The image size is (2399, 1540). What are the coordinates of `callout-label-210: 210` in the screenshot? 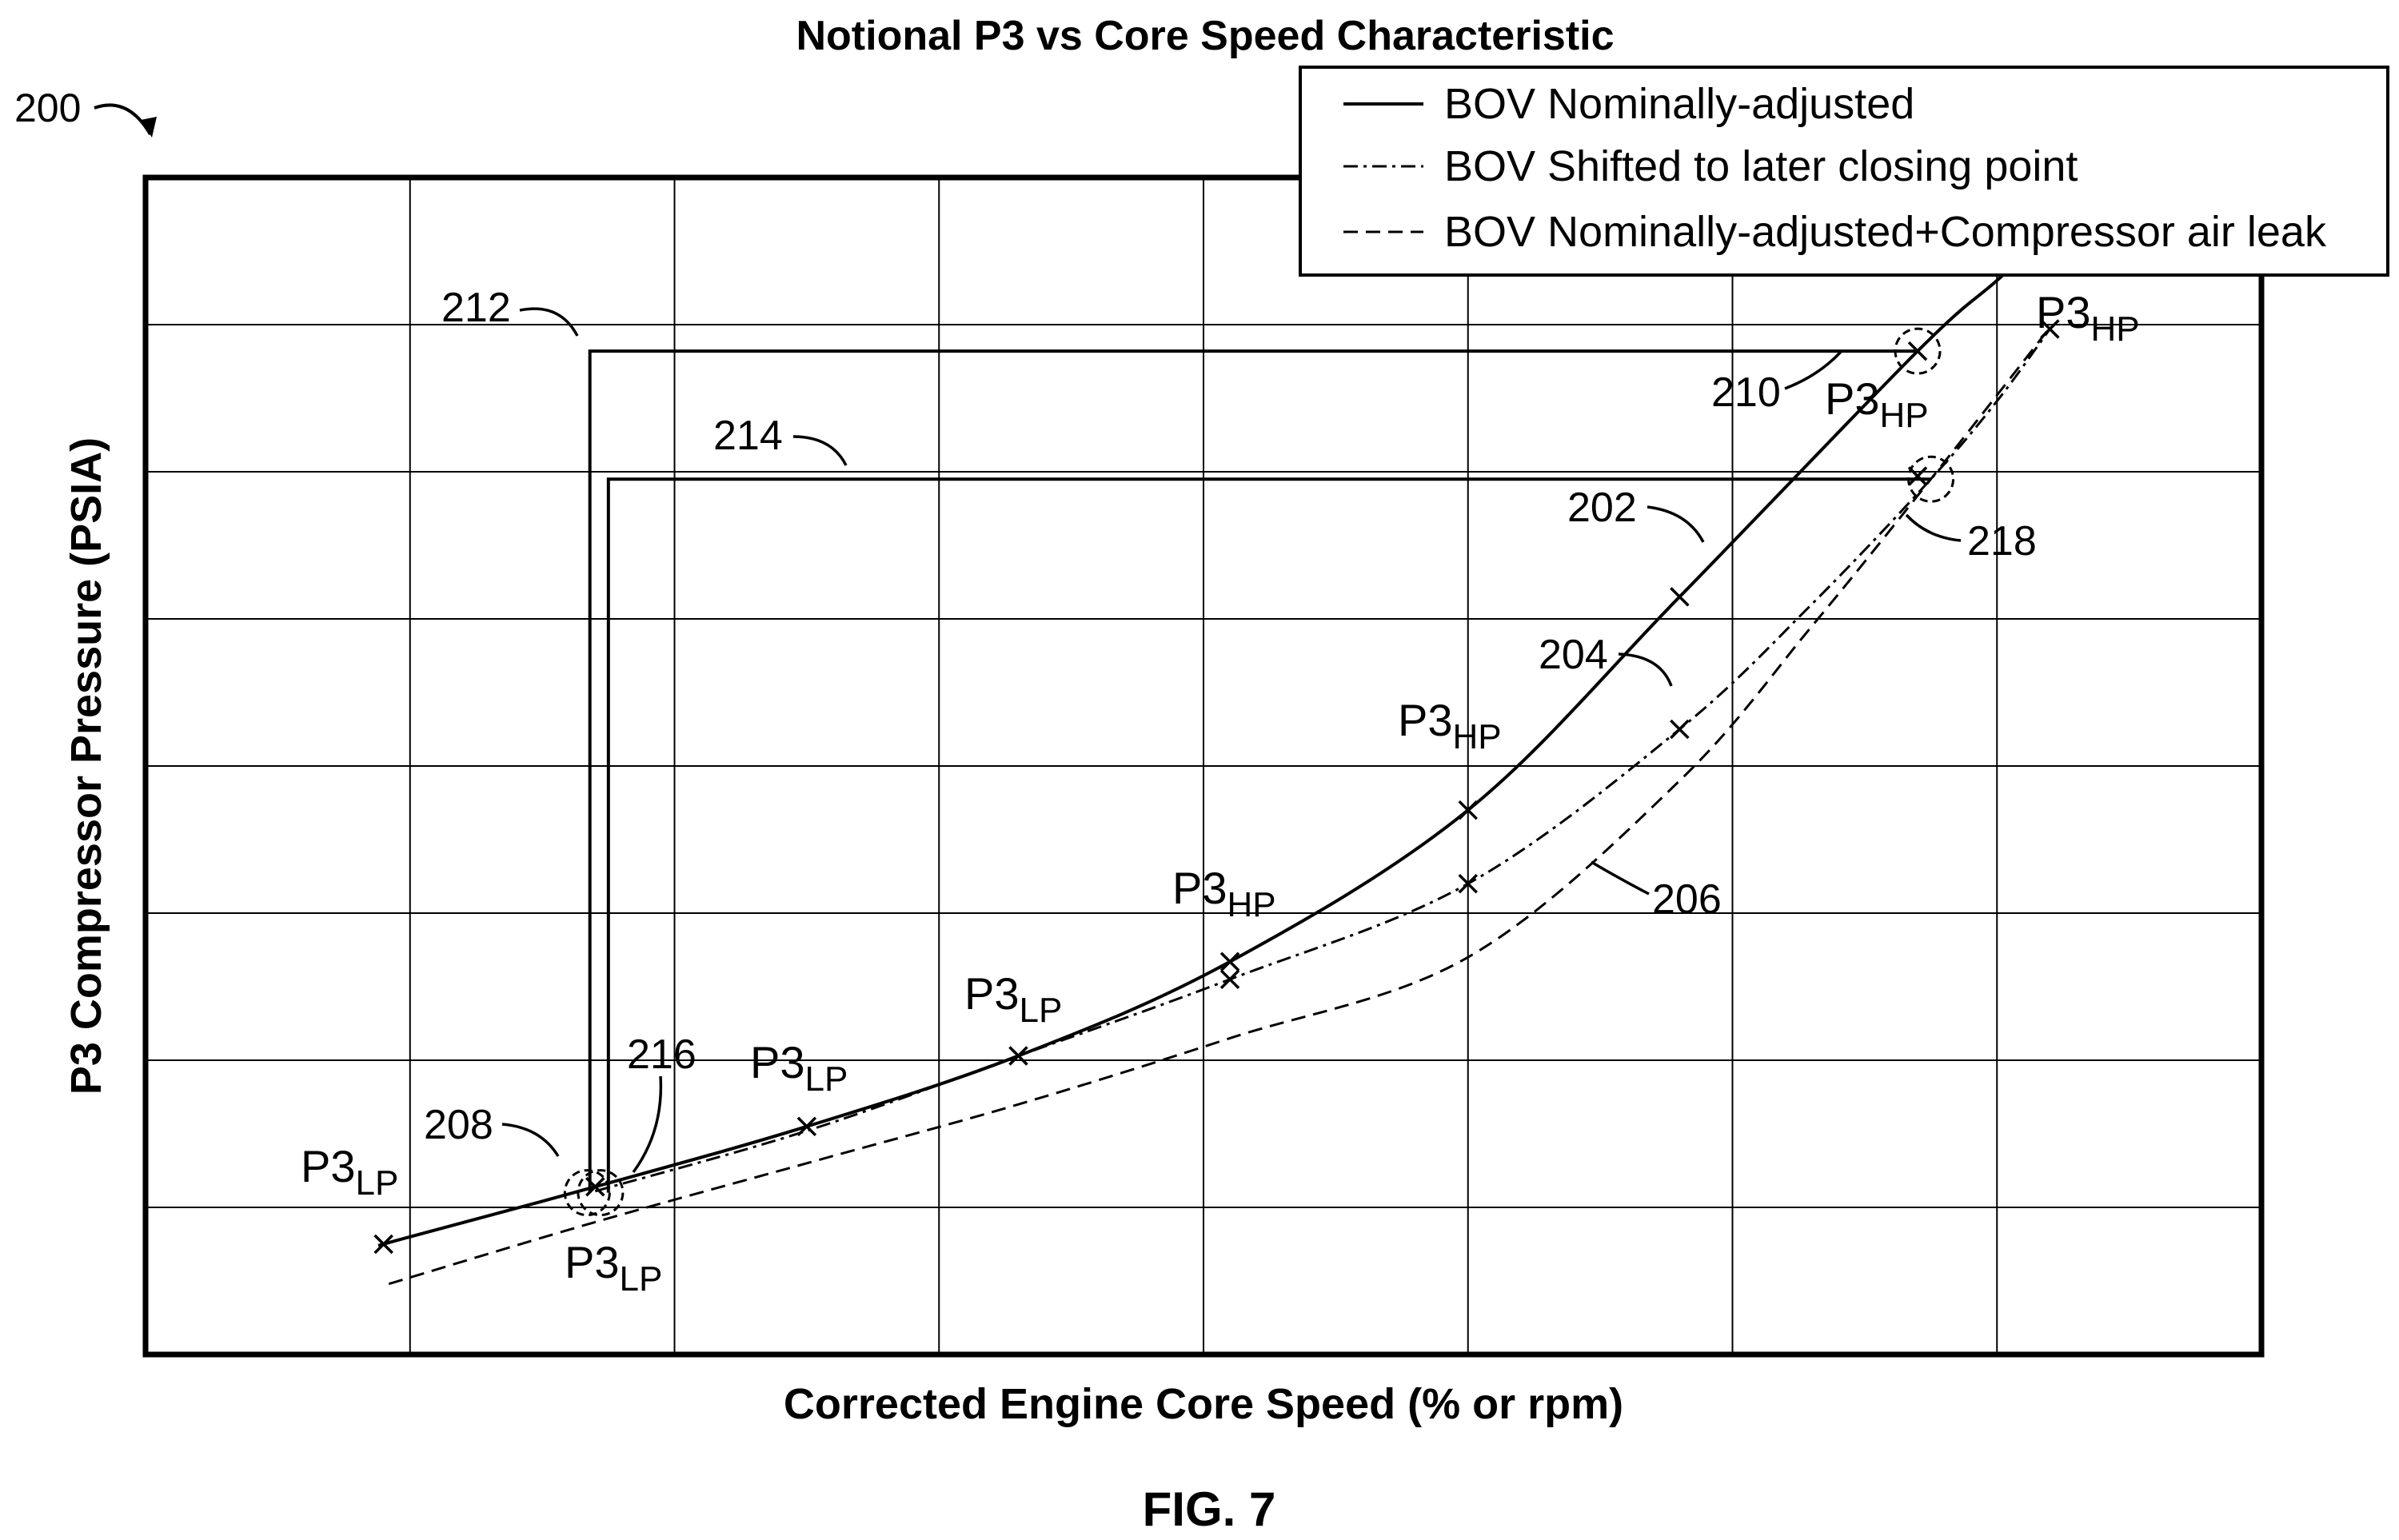 It's located at (1746, 392).